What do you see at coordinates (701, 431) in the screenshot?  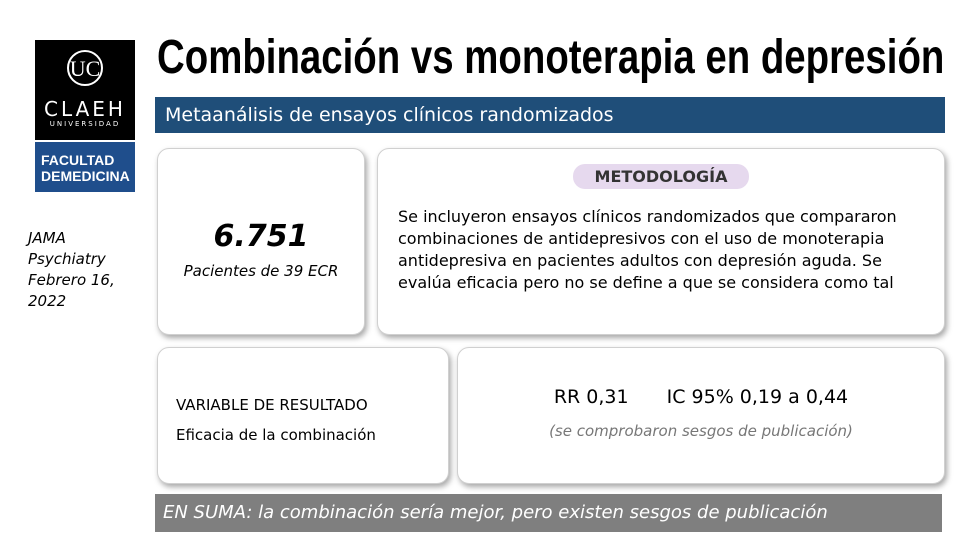 I see `note: (se comprobaron sesgos de publicación)` at bounding box center [701, 431].